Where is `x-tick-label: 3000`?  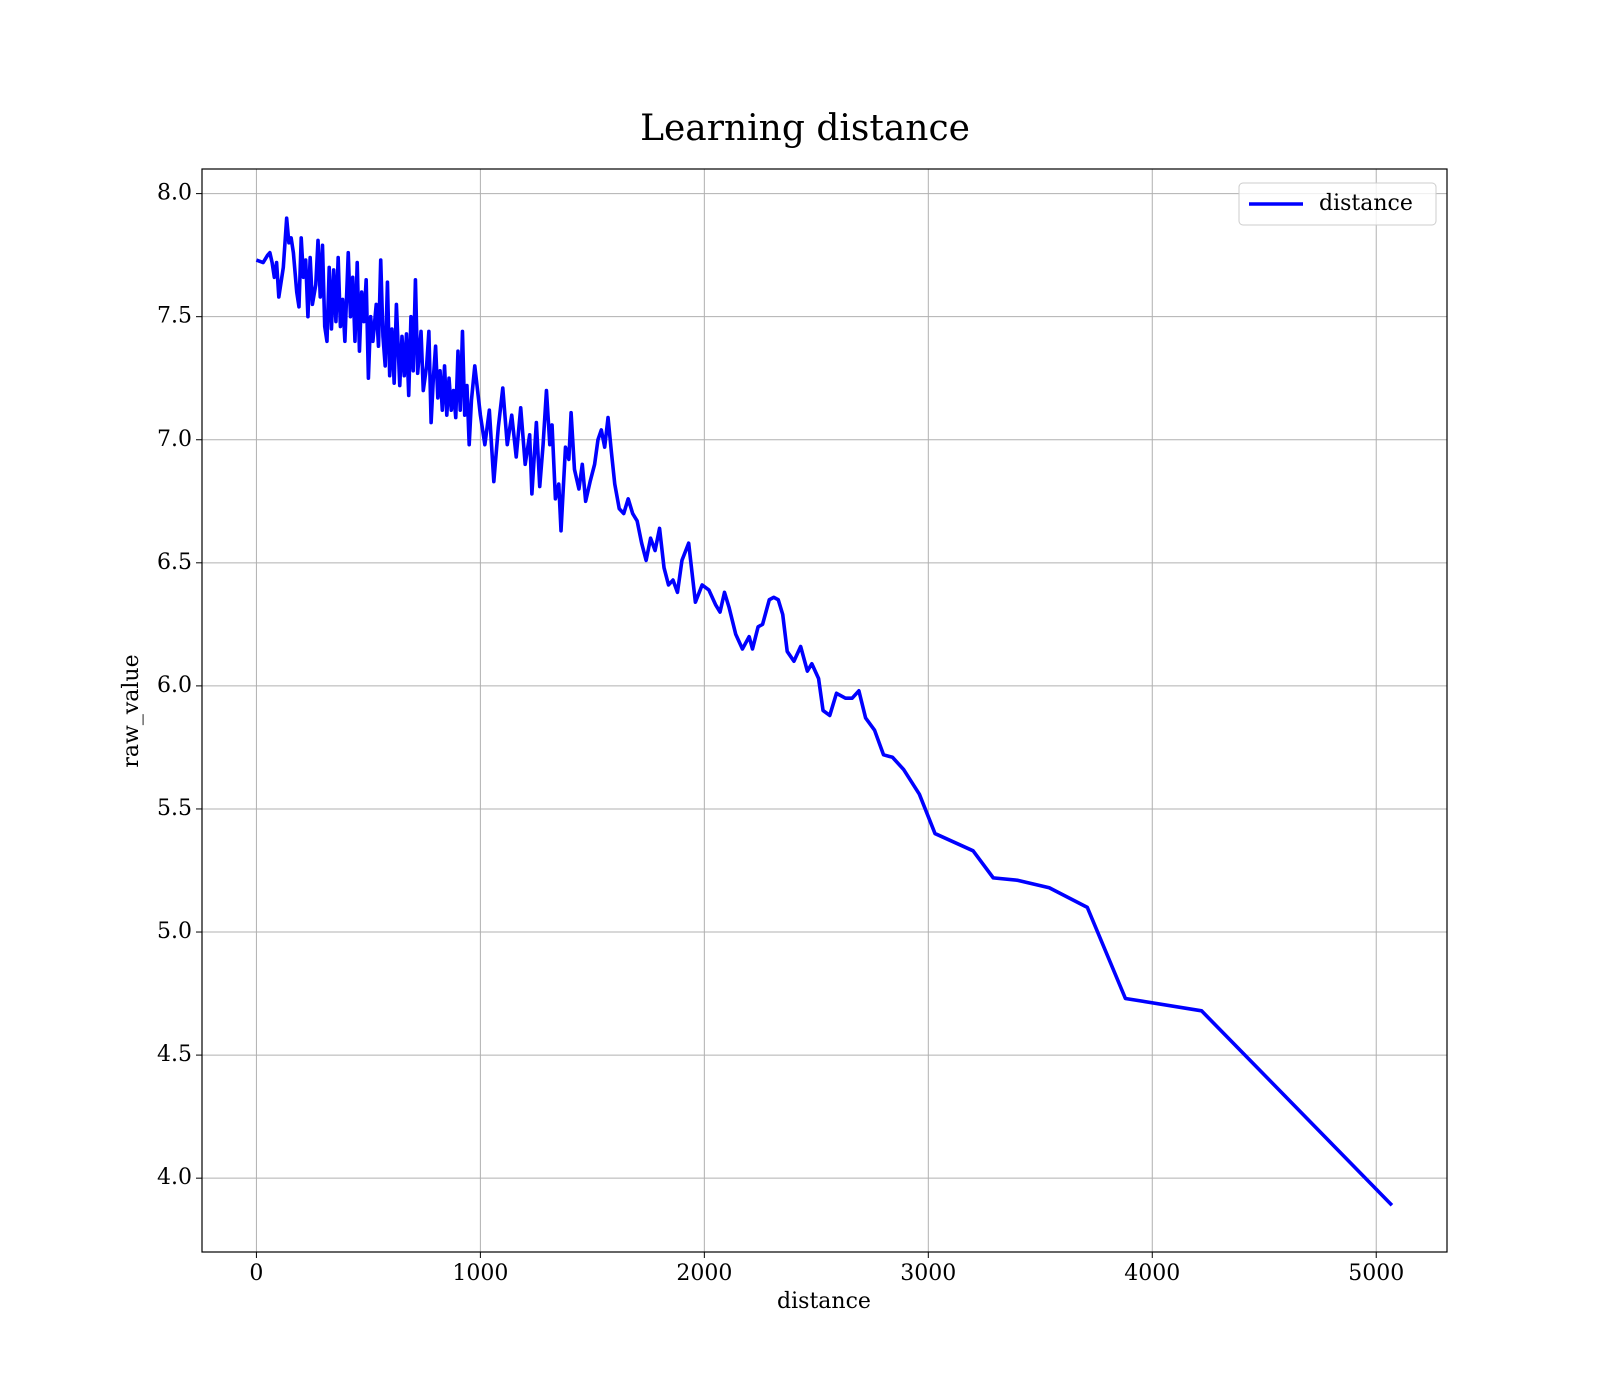
x-tick-label: 3000 is located at coordinates (928, 1273).